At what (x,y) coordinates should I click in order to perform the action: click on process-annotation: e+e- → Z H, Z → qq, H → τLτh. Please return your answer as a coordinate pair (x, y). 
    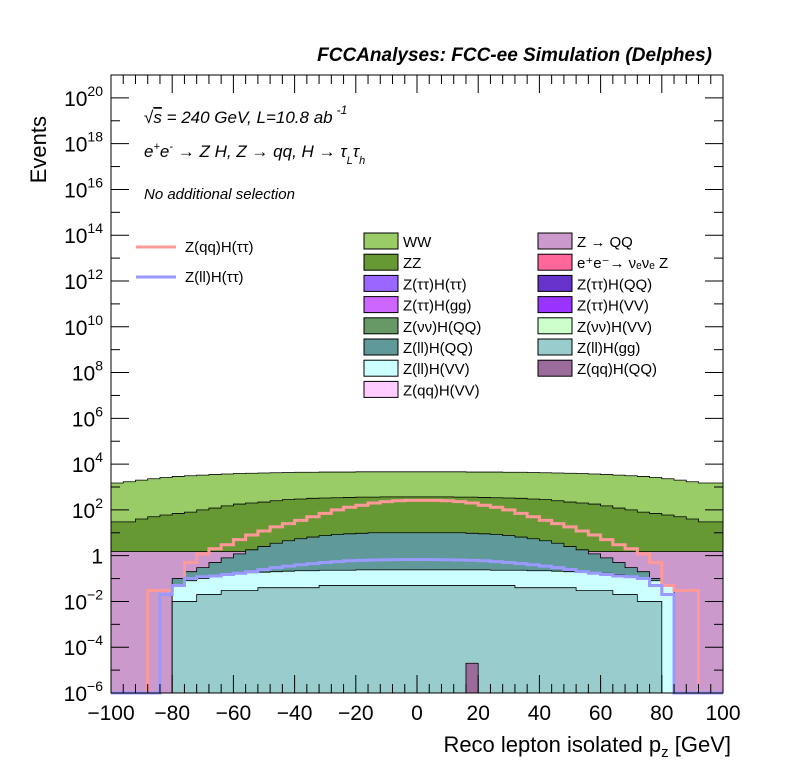
    Looking at the image, I should click on (254, 154).